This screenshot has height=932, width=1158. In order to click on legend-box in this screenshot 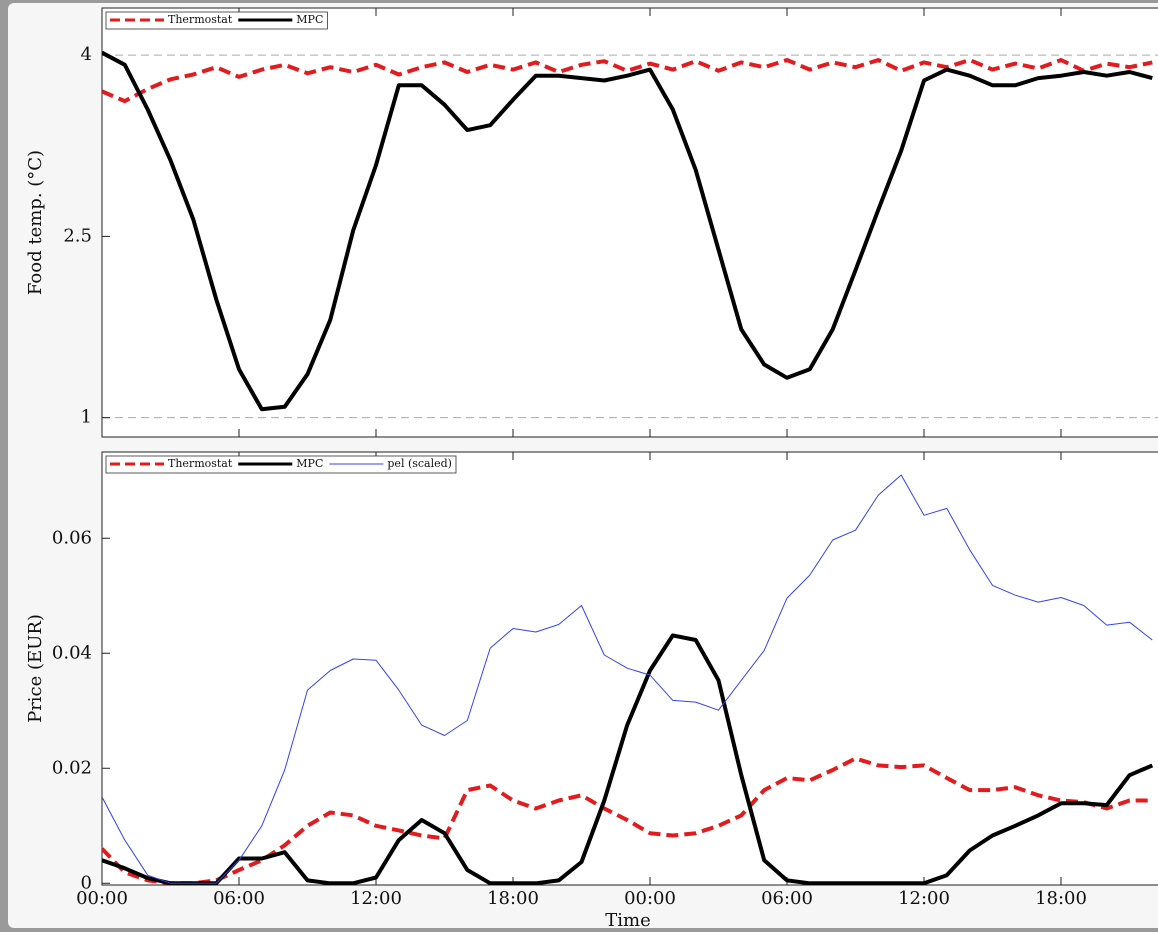, I will do `click(216, 20)`.